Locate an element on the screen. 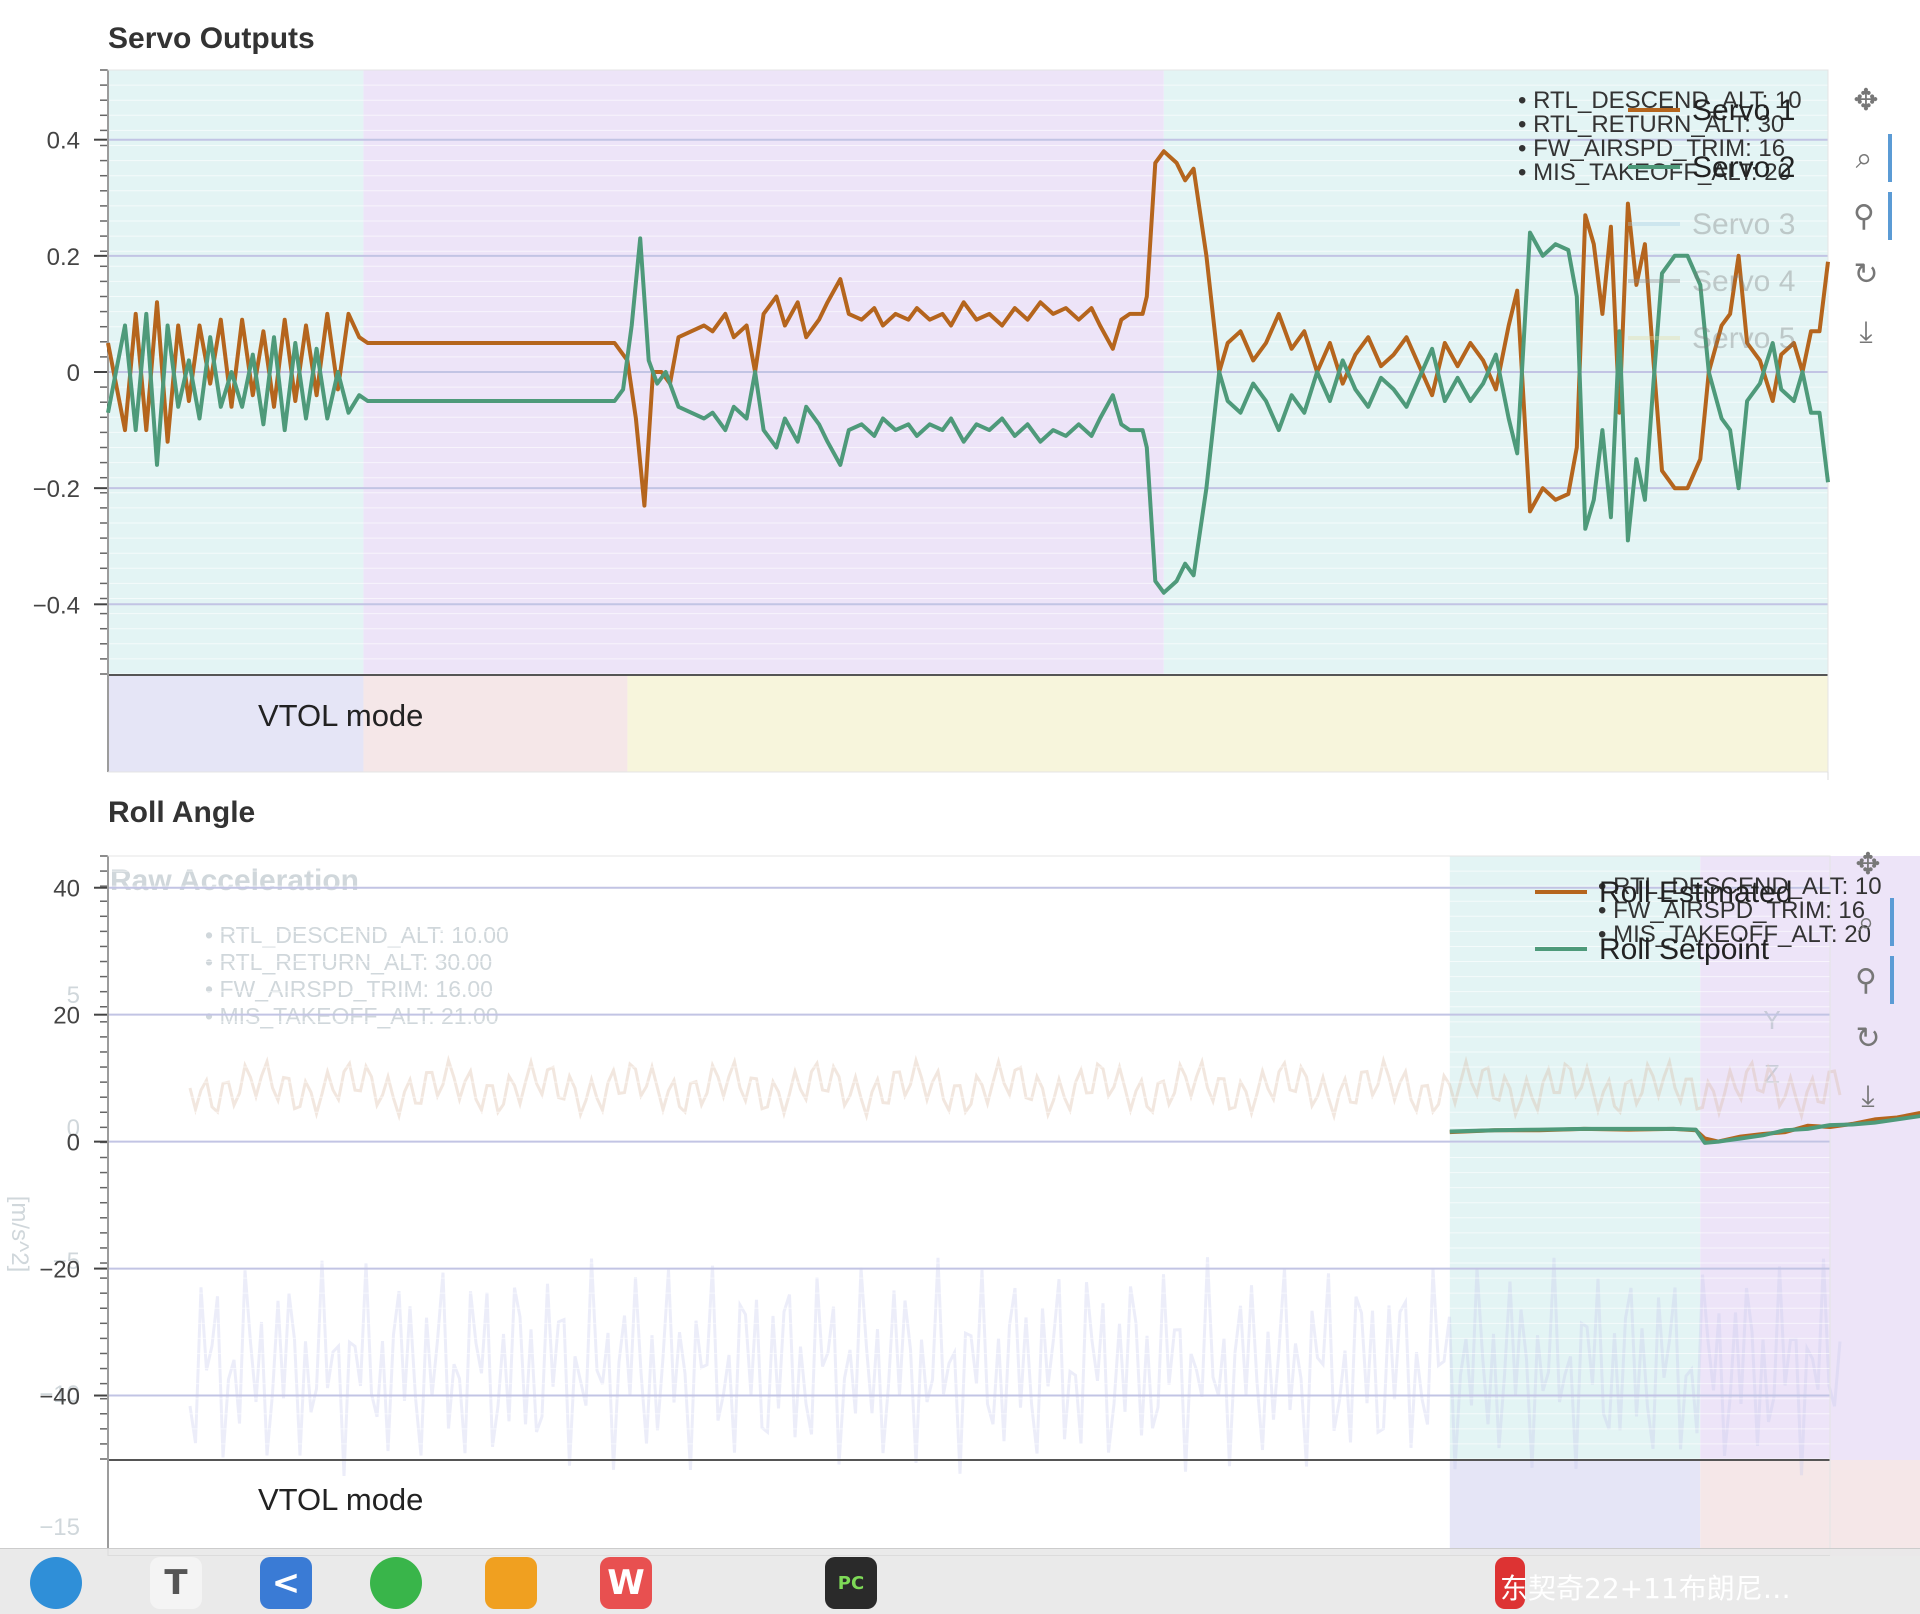  legend-item: Servo 3 is located at coordinates (1711, 224).